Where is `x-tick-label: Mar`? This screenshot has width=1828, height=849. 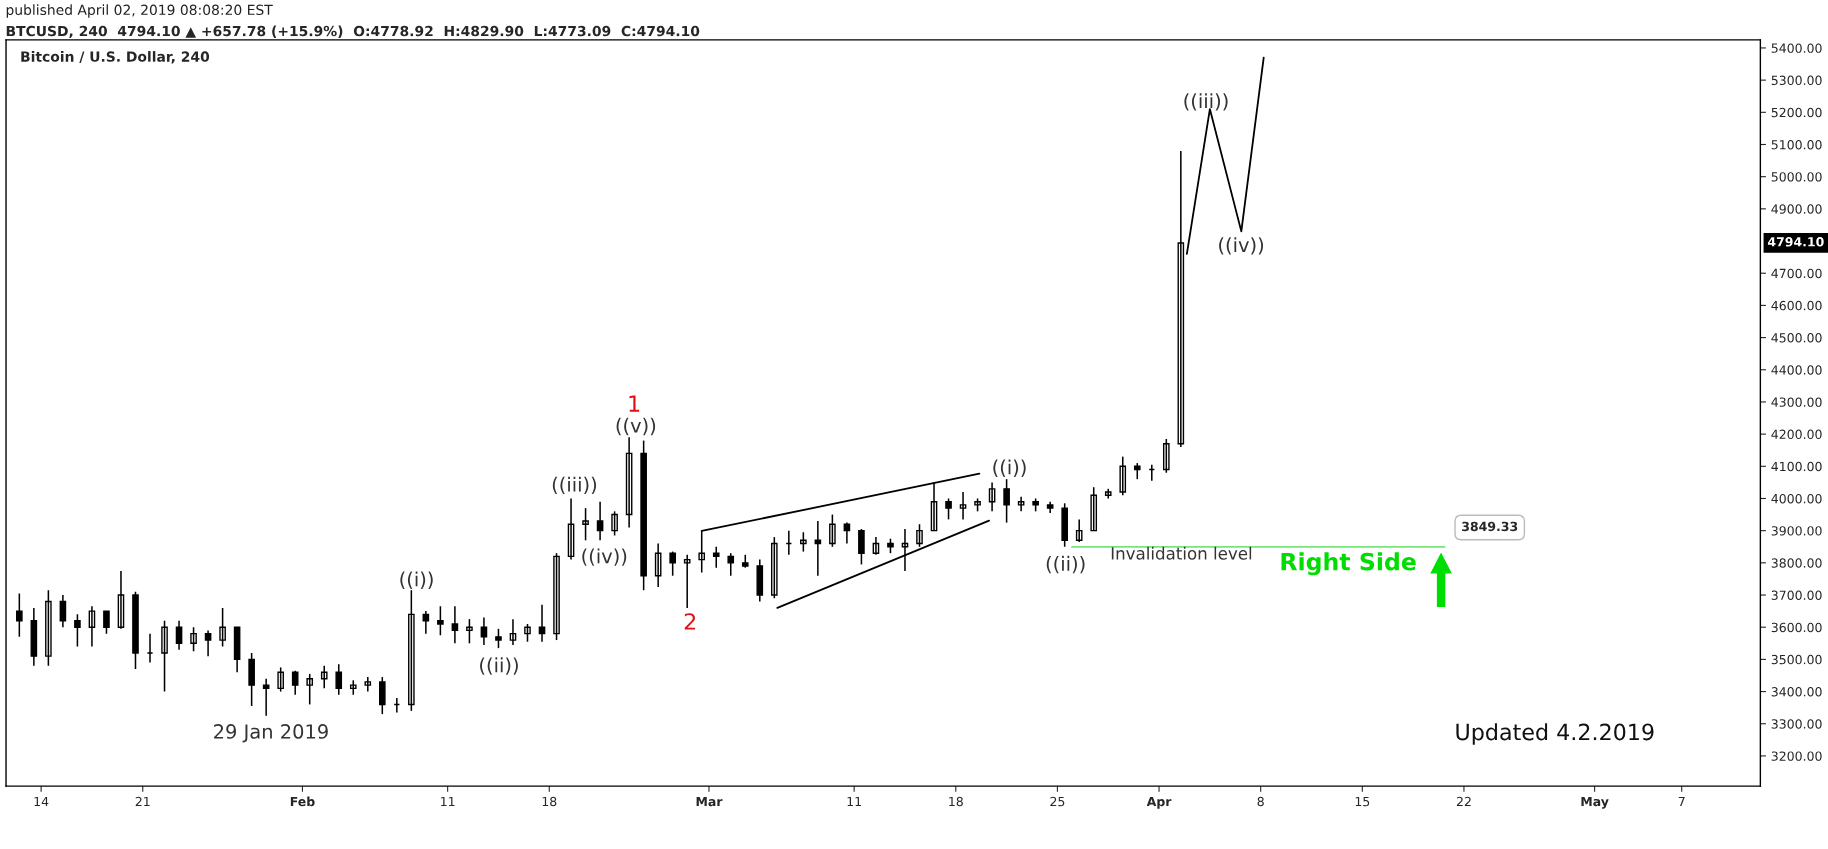 x-tick-label: Mar is located at coordinates (709, 801).